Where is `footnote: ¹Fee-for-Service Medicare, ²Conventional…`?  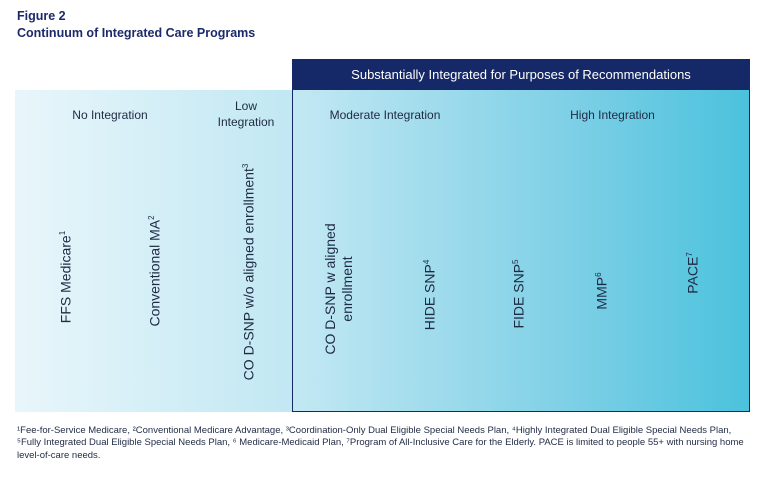
footnote: ¹Fee-for-Service Medicare, ²Conventional… is located at coordinates (380, 443).